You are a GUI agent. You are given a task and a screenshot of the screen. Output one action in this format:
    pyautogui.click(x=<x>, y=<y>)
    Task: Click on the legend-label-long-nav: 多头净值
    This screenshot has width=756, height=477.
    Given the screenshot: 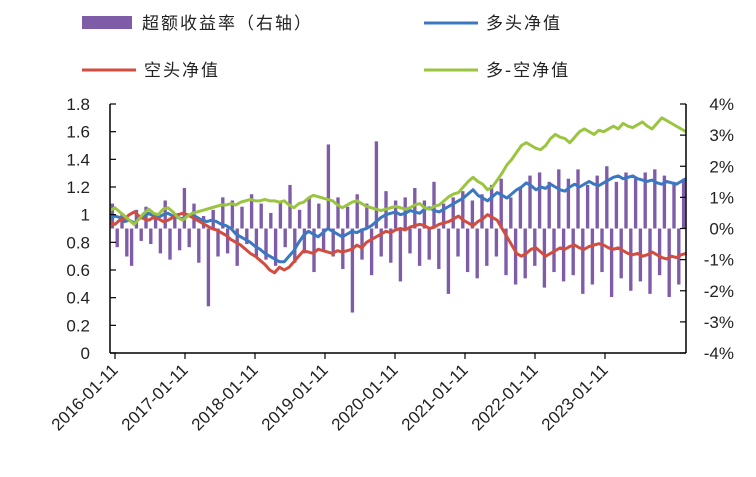 What is the action you would take?
    pyautogui.click(x=524, y=24)
    